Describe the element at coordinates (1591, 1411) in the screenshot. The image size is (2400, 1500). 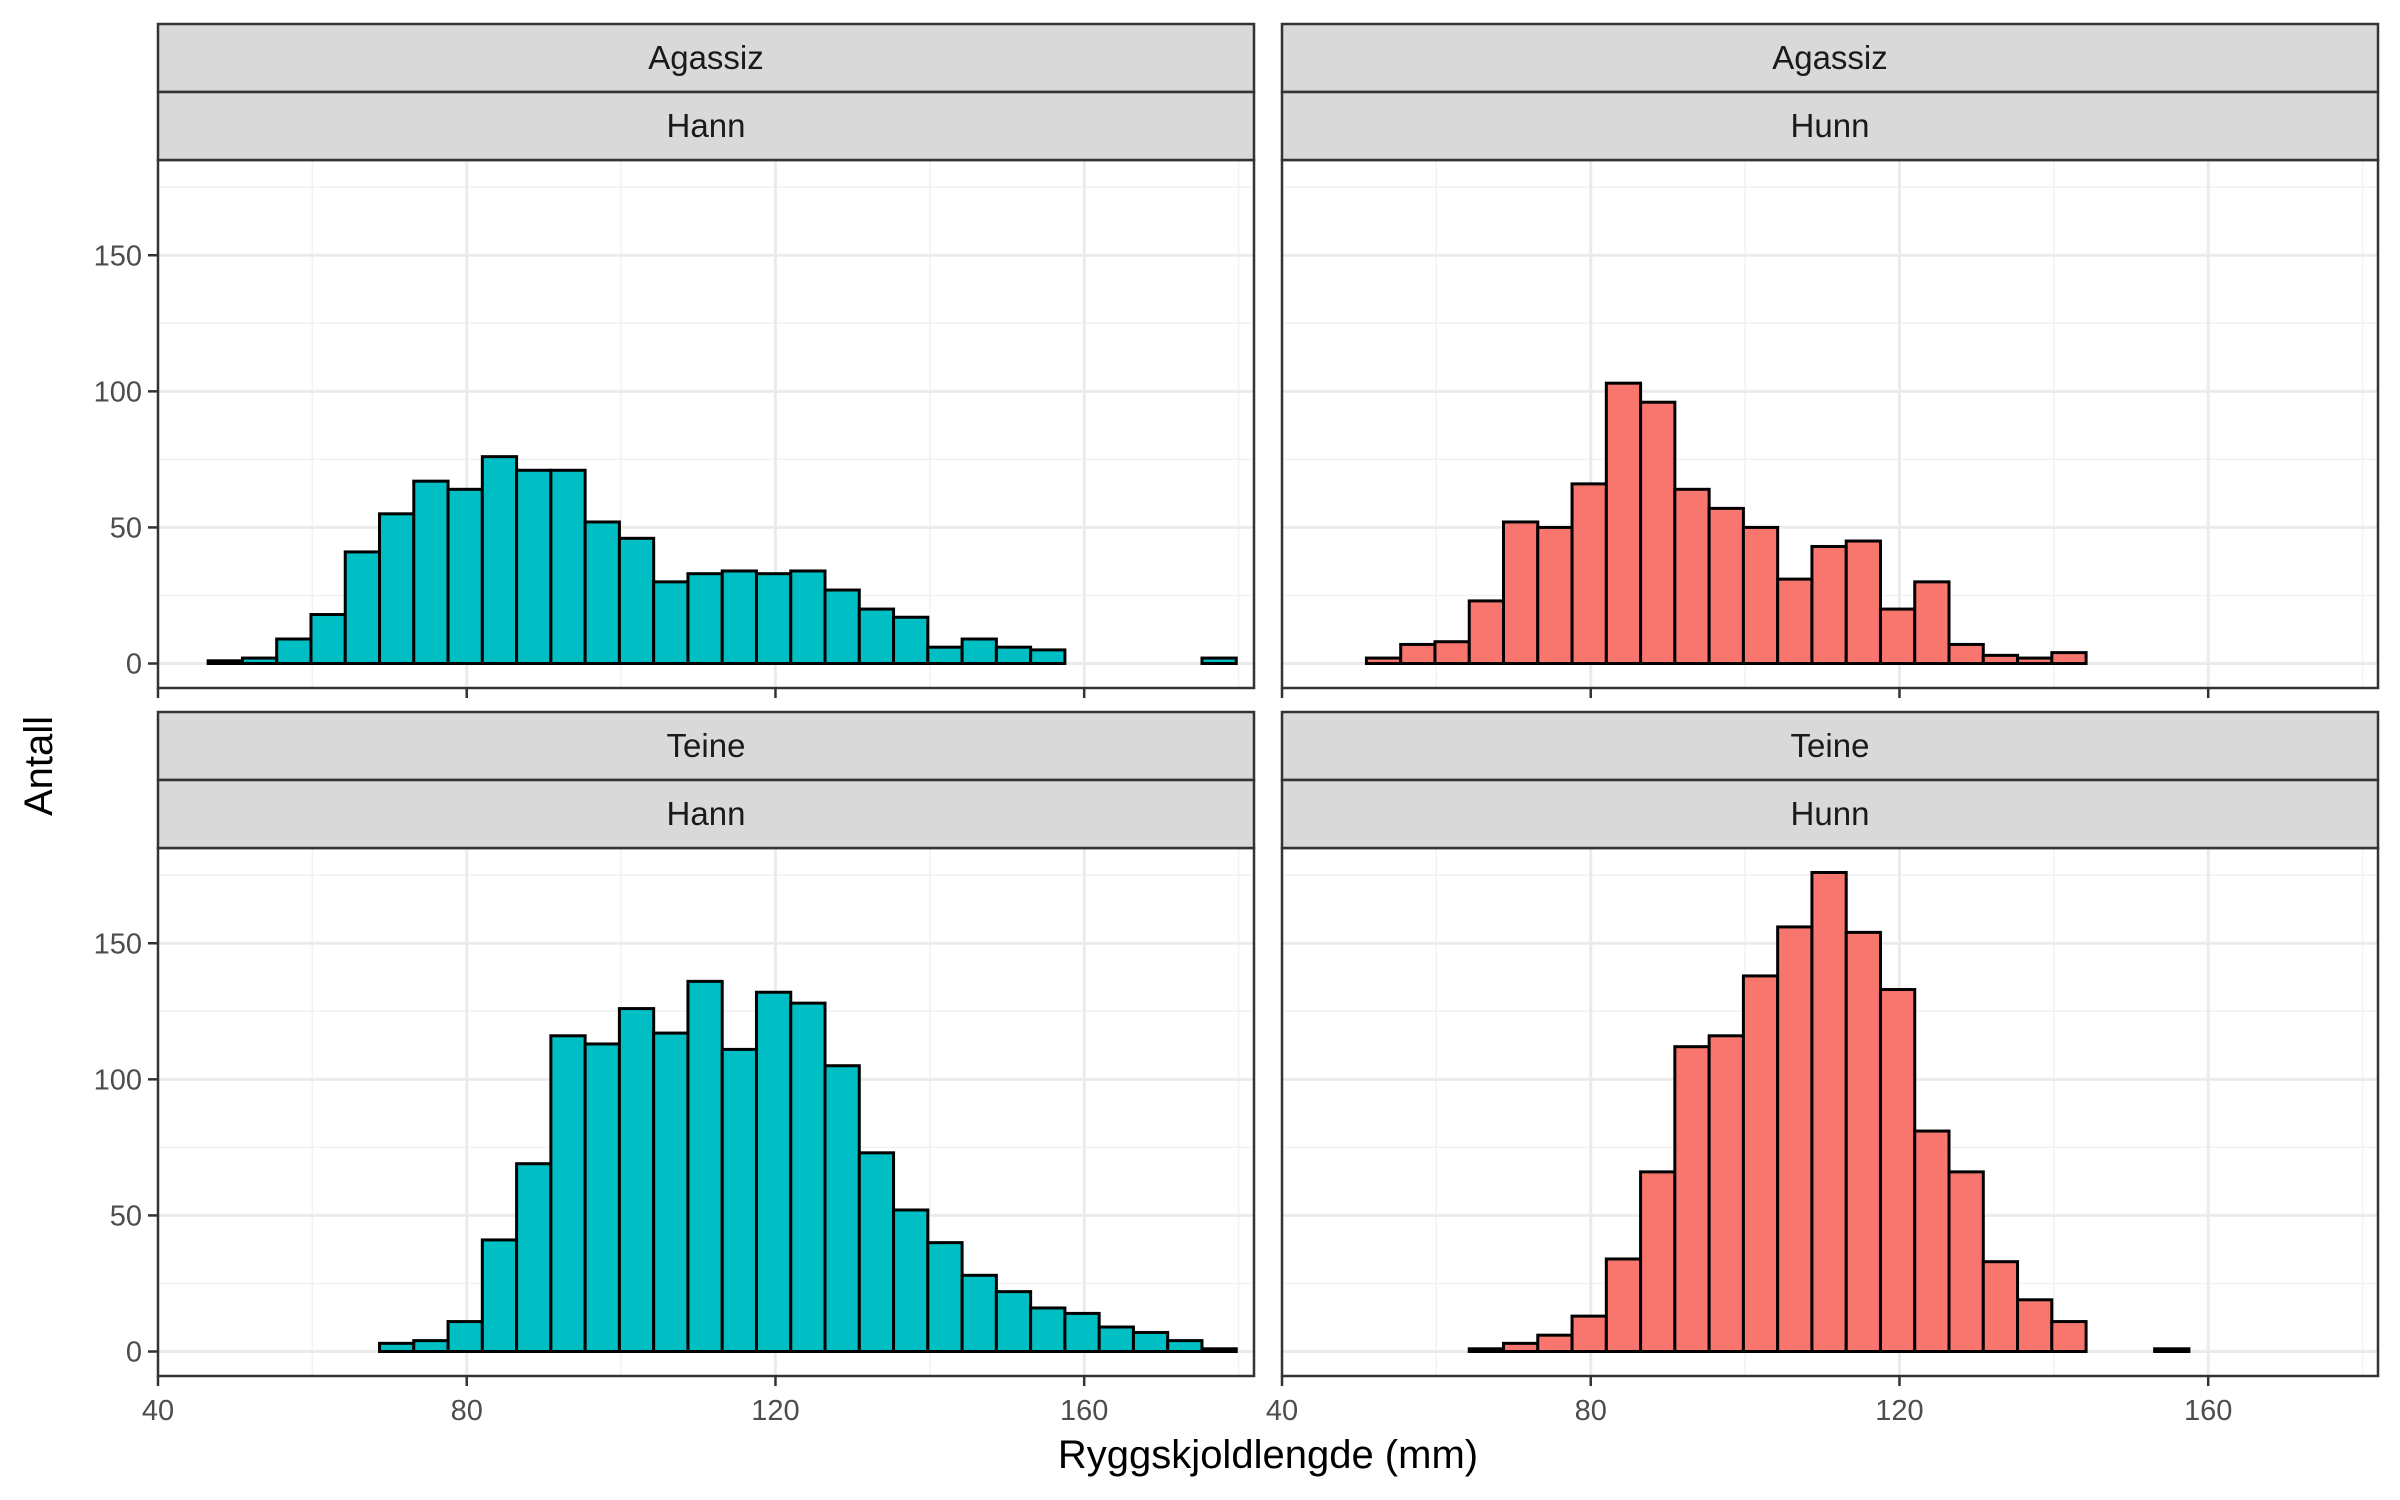
I see `x-tick-label: 80` at that location.